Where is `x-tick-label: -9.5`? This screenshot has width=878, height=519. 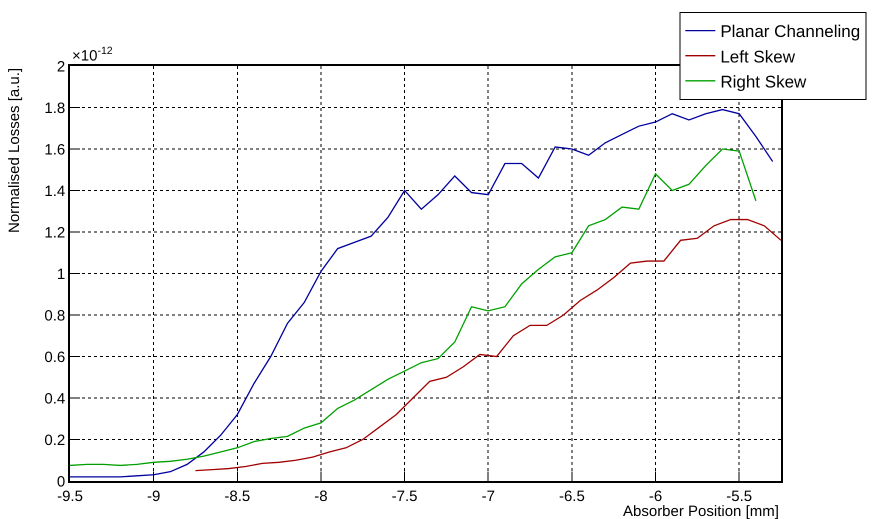
x-tick-label: -9.5 is located at coordinates (70, 496).